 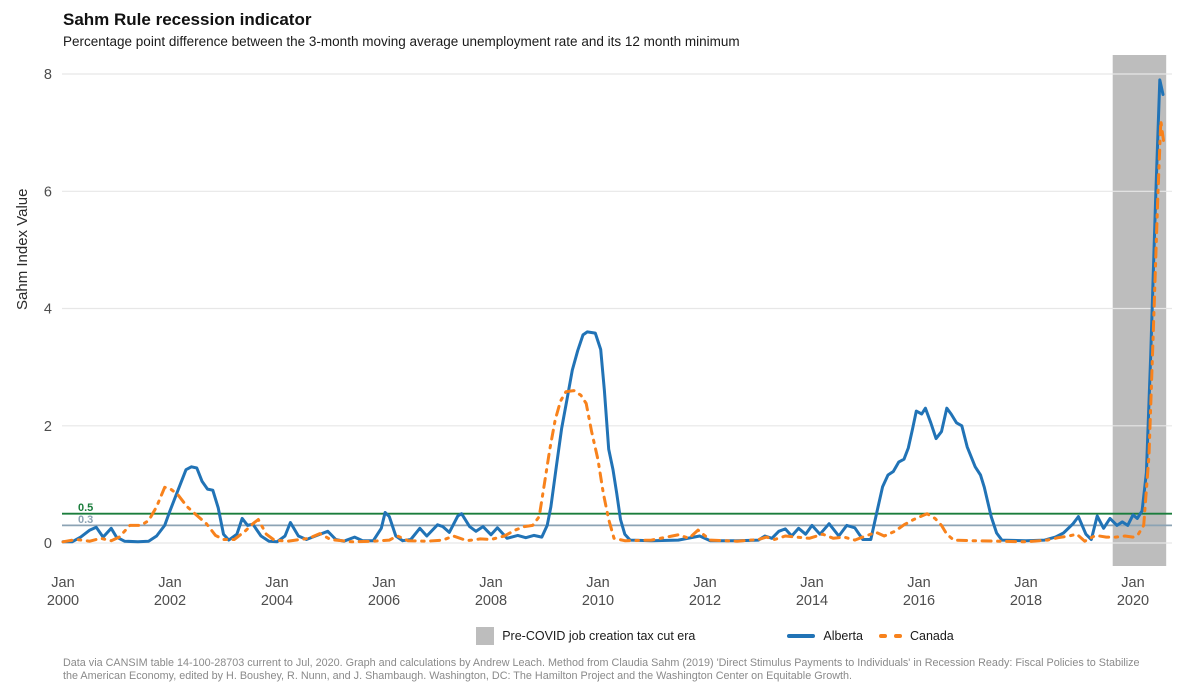 I want to click on chart-title: Sahm Rule recession indicator, so click(x=187, y=19).